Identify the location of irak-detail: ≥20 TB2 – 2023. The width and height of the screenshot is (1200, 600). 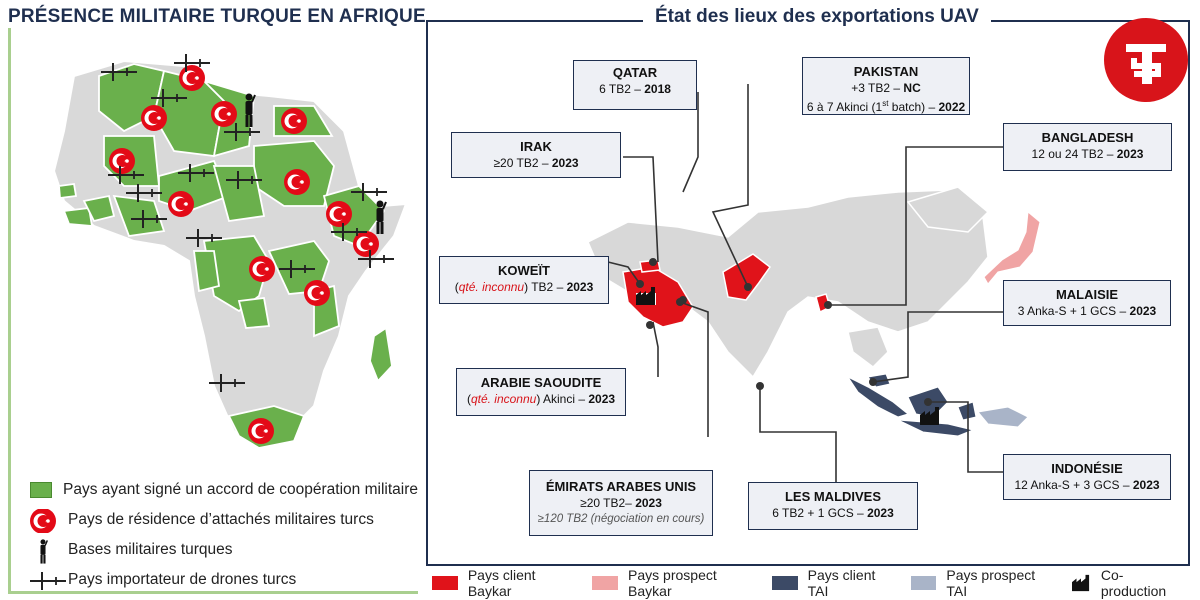
(536, 163).